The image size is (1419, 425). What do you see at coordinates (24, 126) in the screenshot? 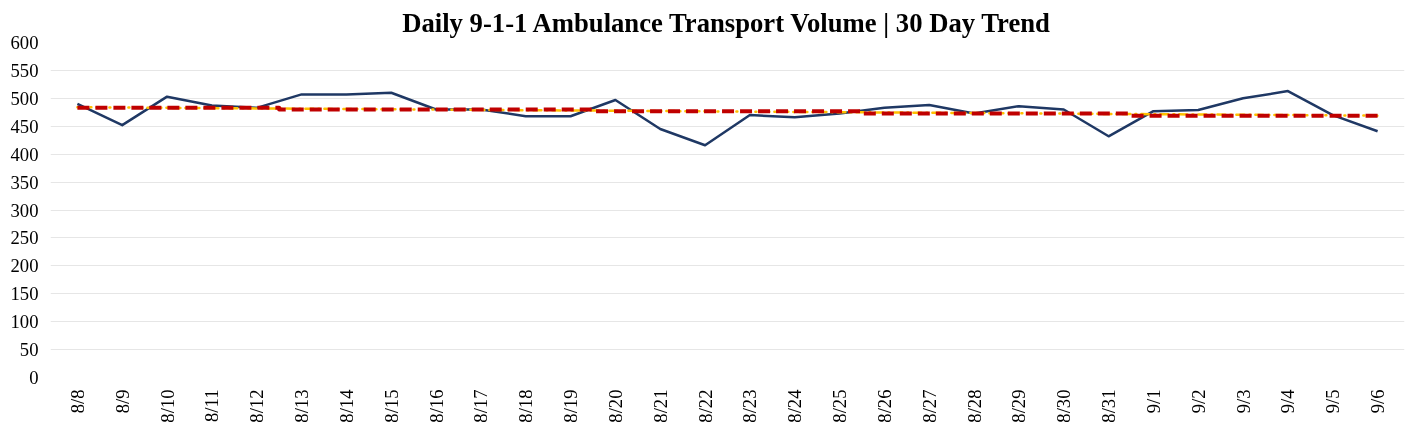
I see `y-tick-label: 450` at bounding box center [24, 126].